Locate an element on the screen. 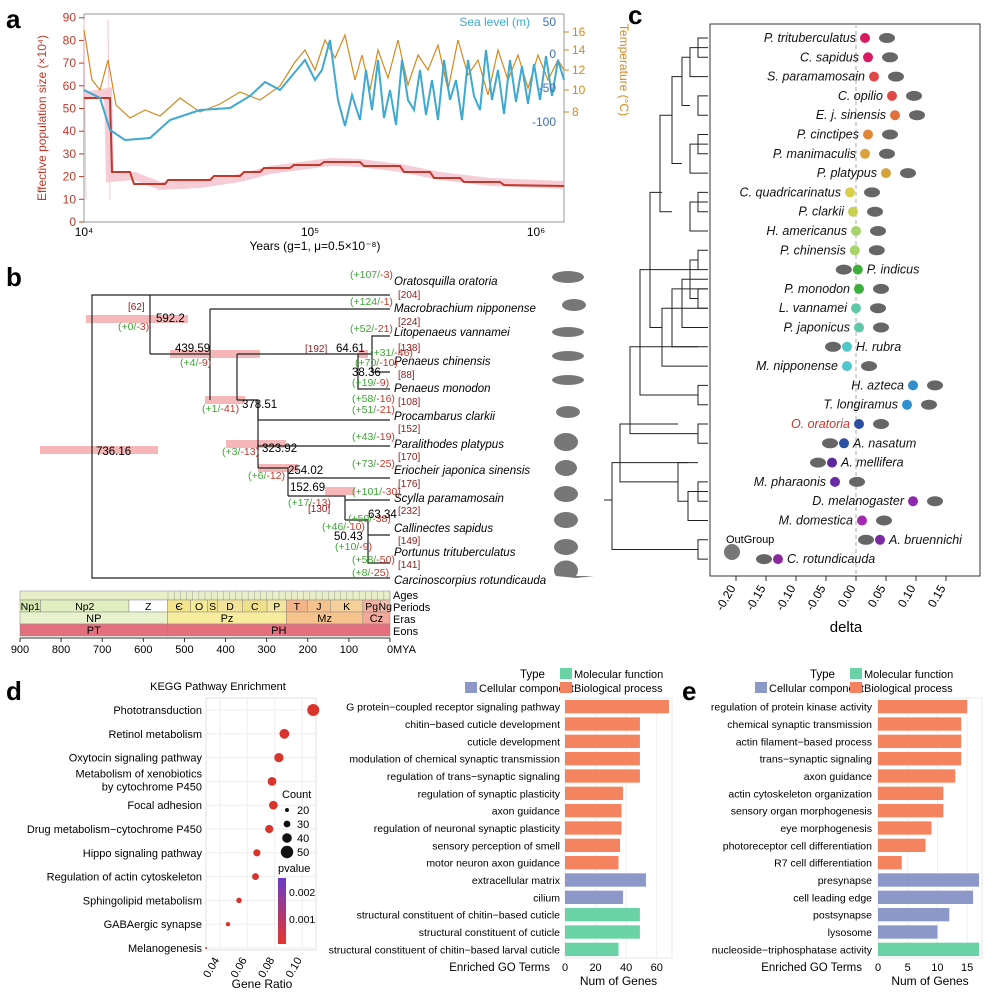 This screenshot has height=994, width=996. node-age: 50.43 is located at coordinates (348, 537).